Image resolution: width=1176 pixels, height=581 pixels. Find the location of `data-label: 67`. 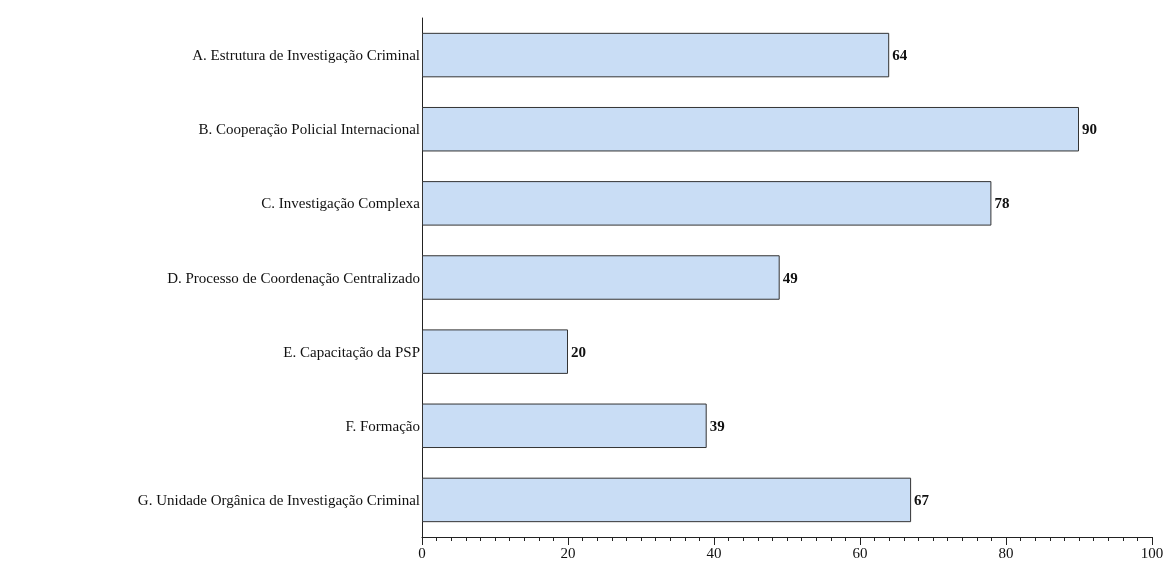

data-label: 67 is located at coordinates (922, 499).